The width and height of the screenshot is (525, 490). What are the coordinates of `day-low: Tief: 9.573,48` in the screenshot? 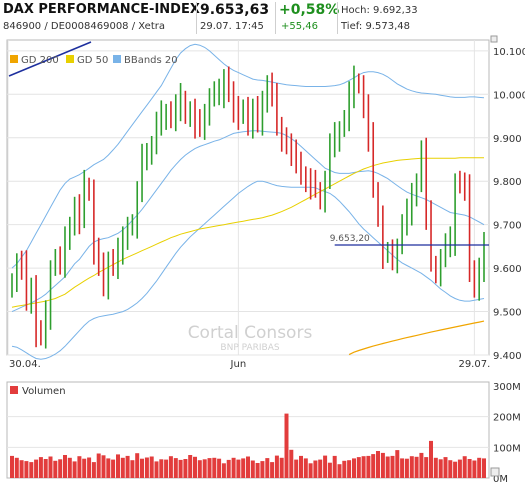 It's located at (375, 26).